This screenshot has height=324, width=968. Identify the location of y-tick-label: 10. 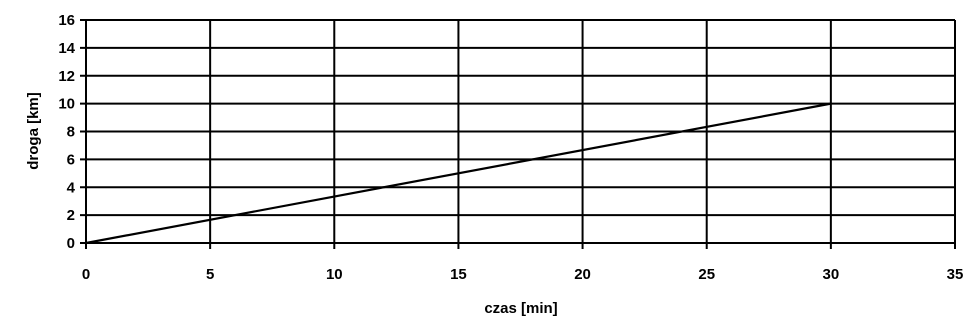
(66, 104).